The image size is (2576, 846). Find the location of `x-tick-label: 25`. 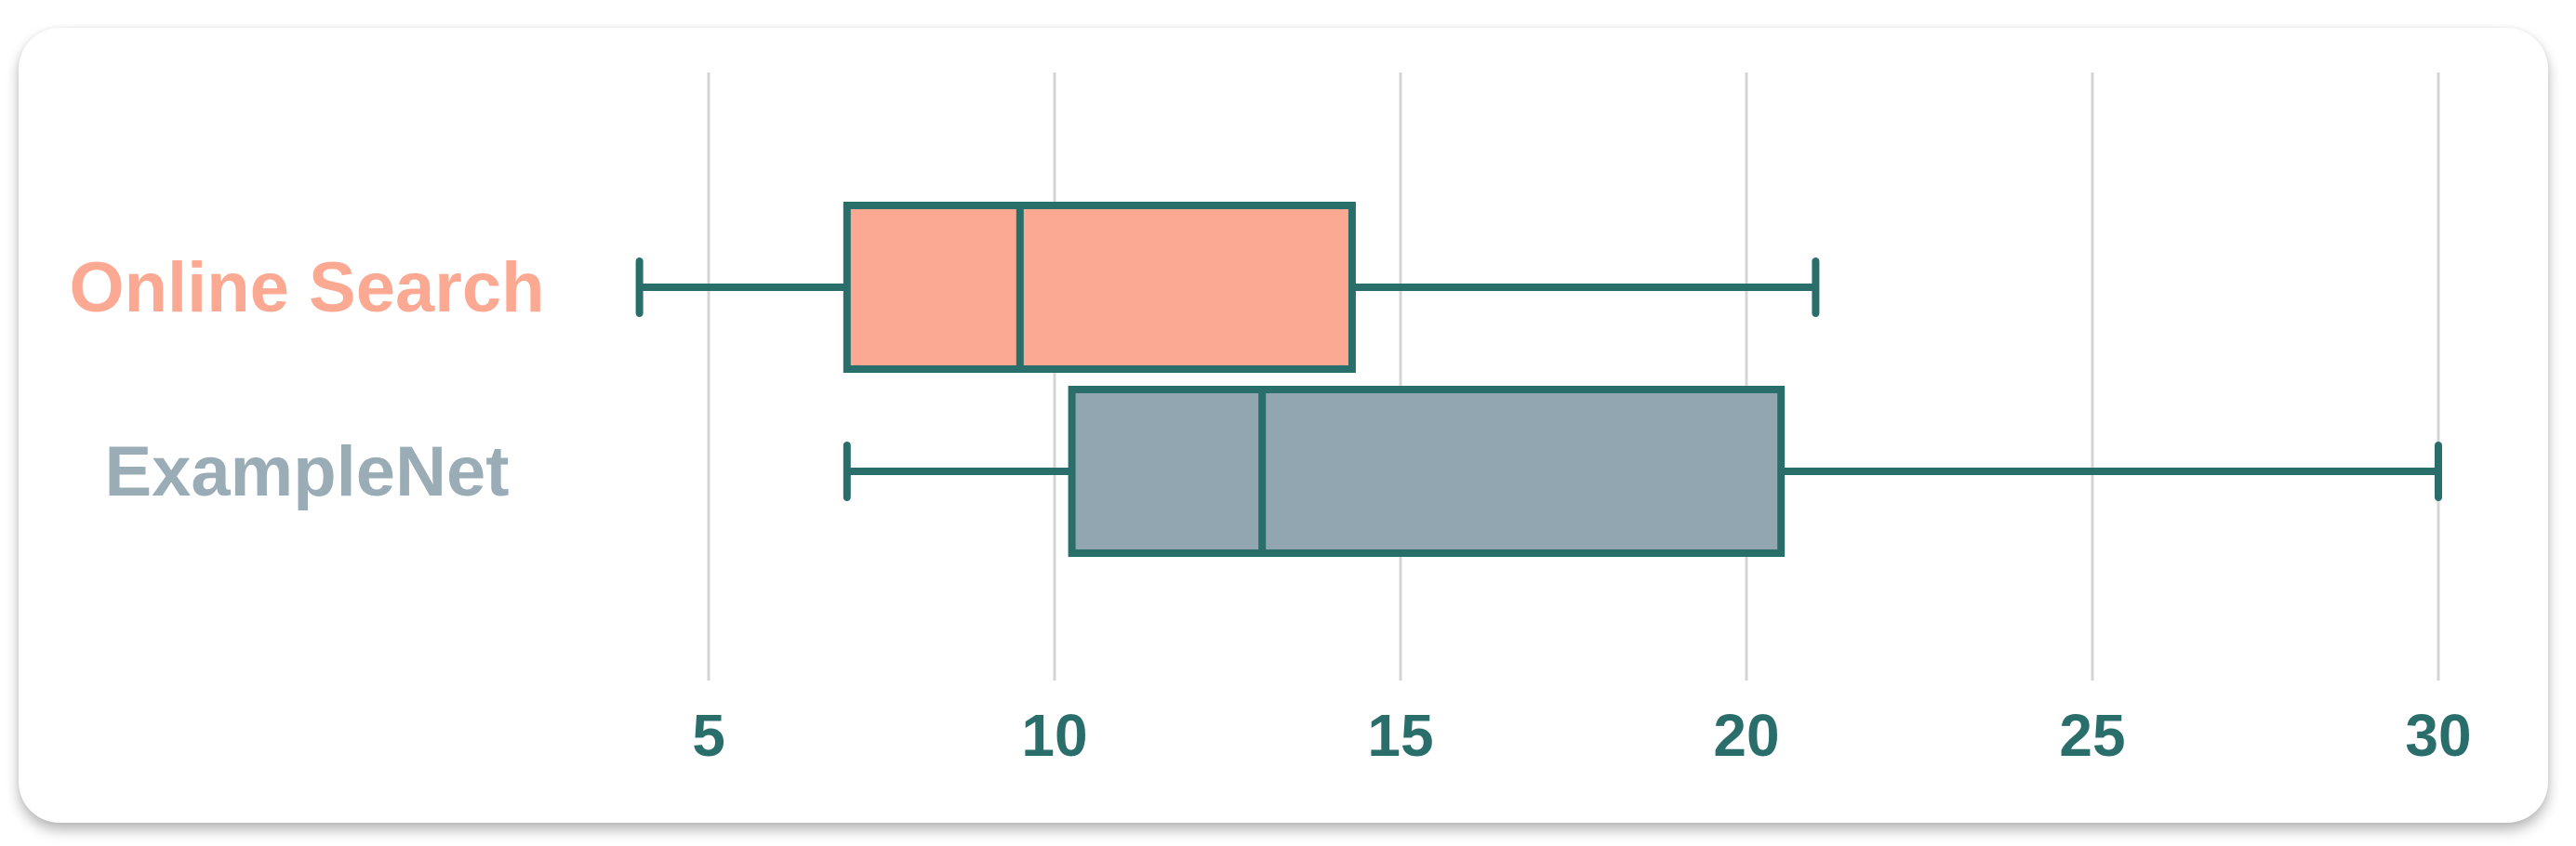

x-tick-label: 25 is located at coordinates (2092, 736).